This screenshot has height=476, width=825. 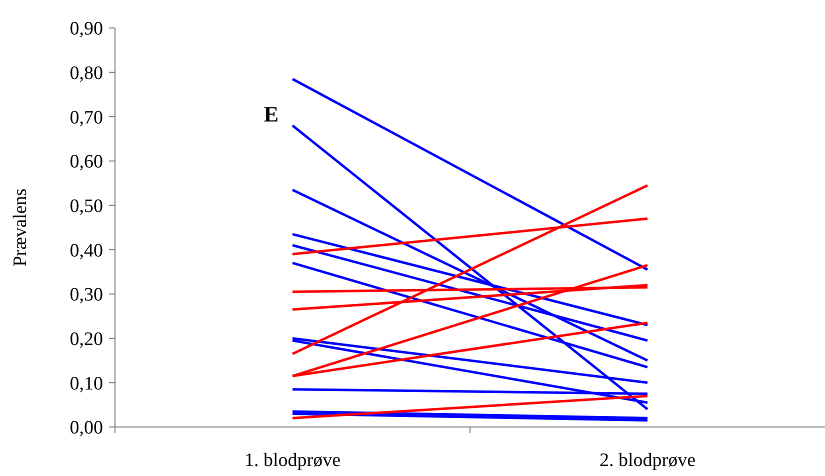 I want to click on x-tick-label: 1. blodprøve, so click(x=292, y=460).